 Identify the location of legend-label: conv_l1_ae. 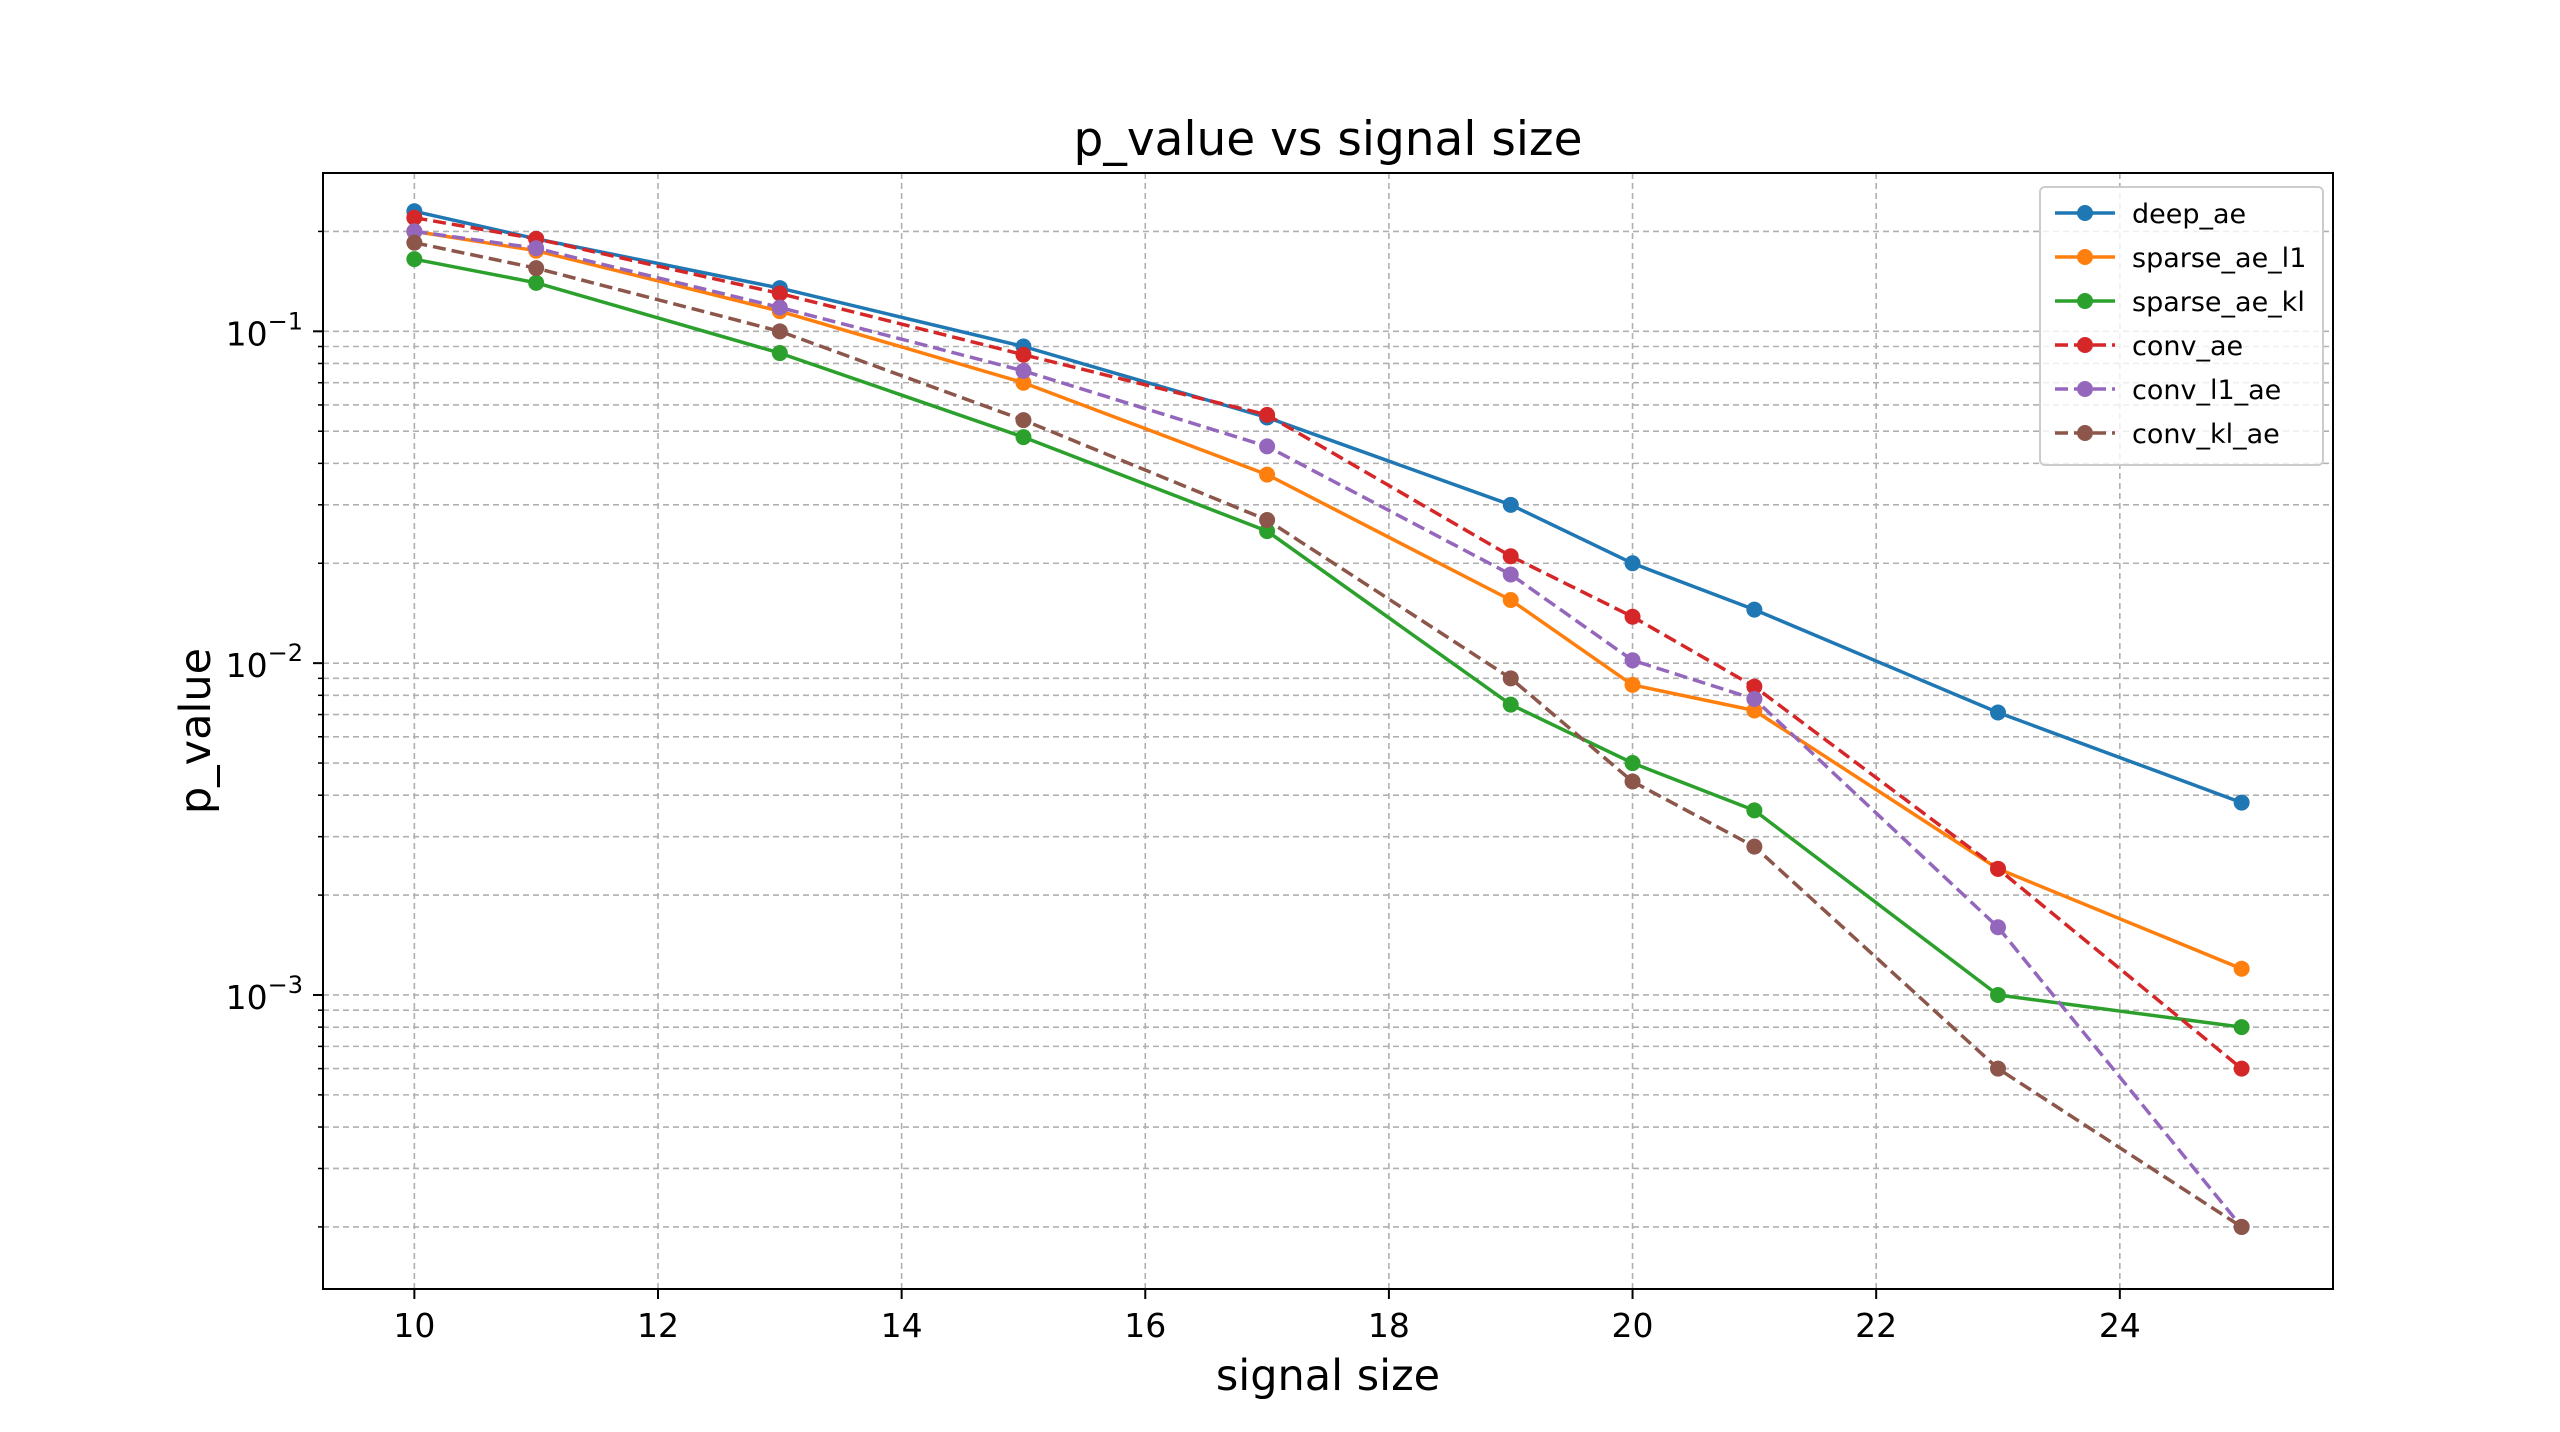
(2206, 390).